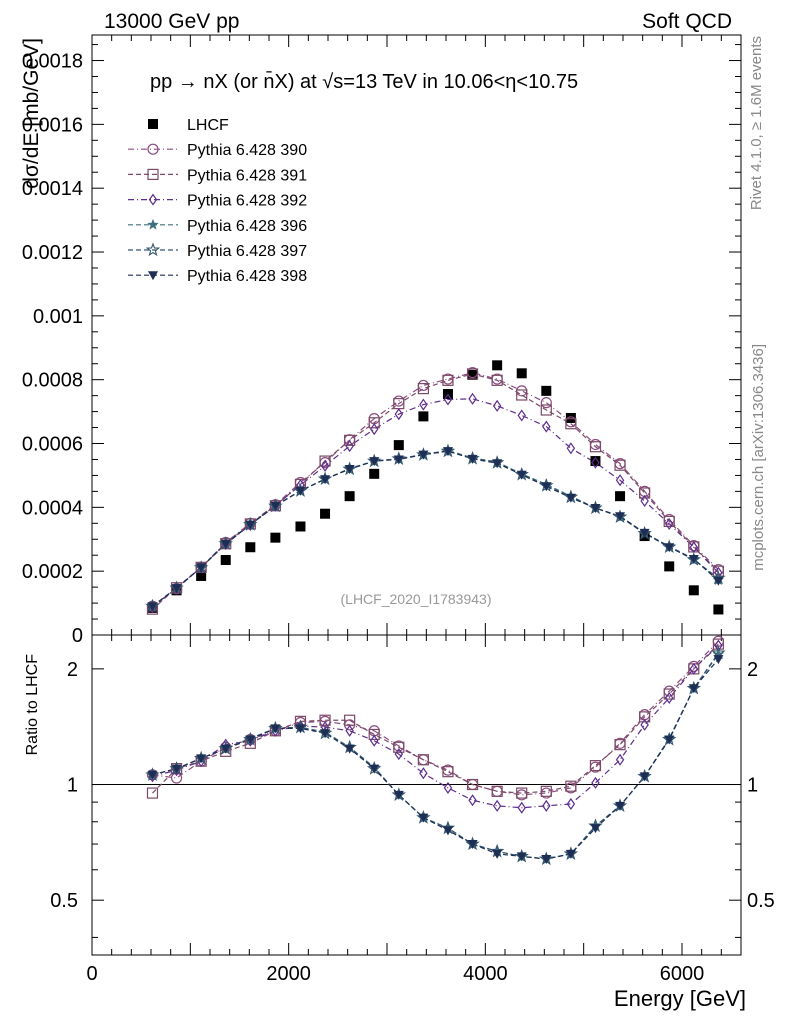 Image resolution: width=786 pixels, height=1024 pixels. I want to click on ratio-y-axis-label: Ratio to LHCF, so click(32, 705).